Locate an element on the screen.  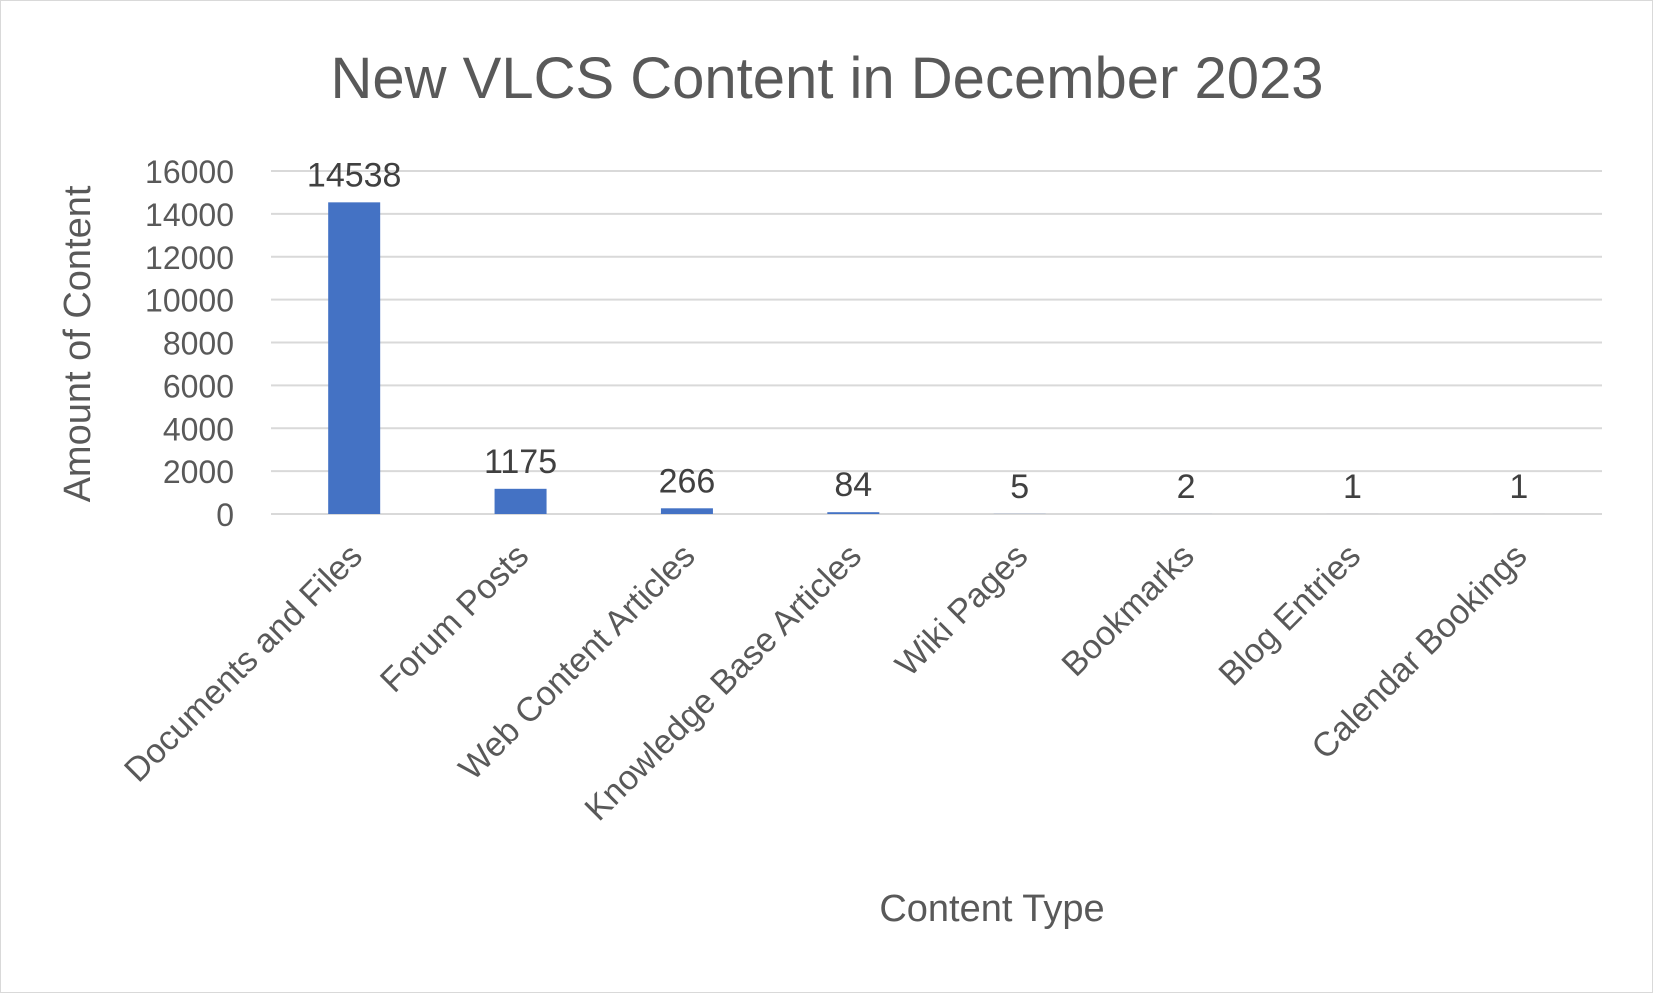
y-tick-label: 14000 is located at coordinates (189, 215).